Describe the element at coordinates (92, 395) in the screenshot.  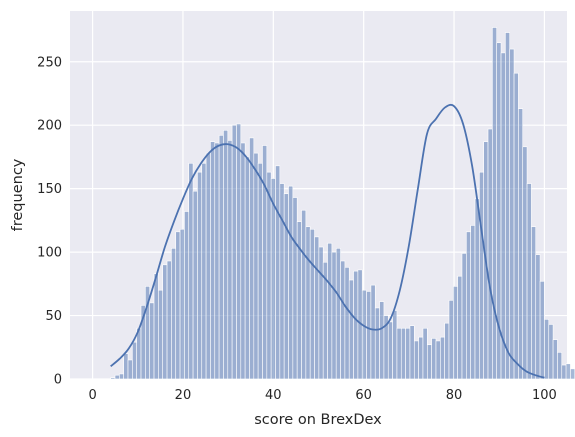
I see `x-tick-label: 0` at that location.